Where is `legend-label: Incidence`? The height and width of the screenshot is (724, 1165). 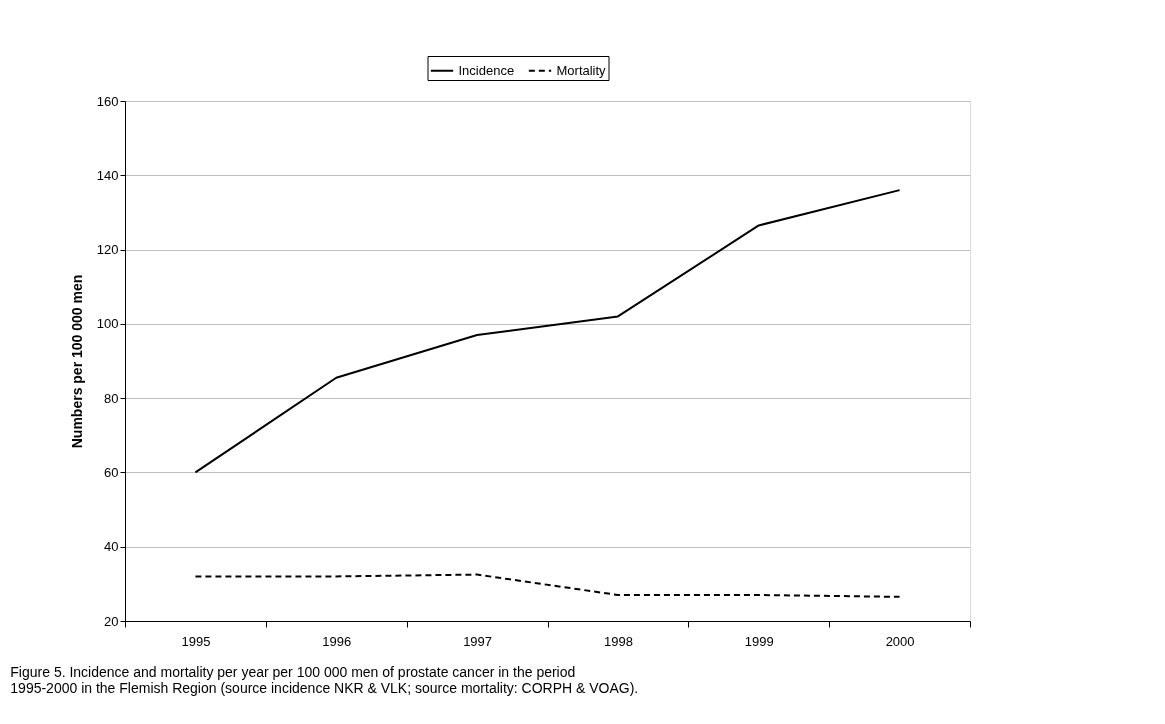 legend-label: Incidence is located at coordinates (486, 70).